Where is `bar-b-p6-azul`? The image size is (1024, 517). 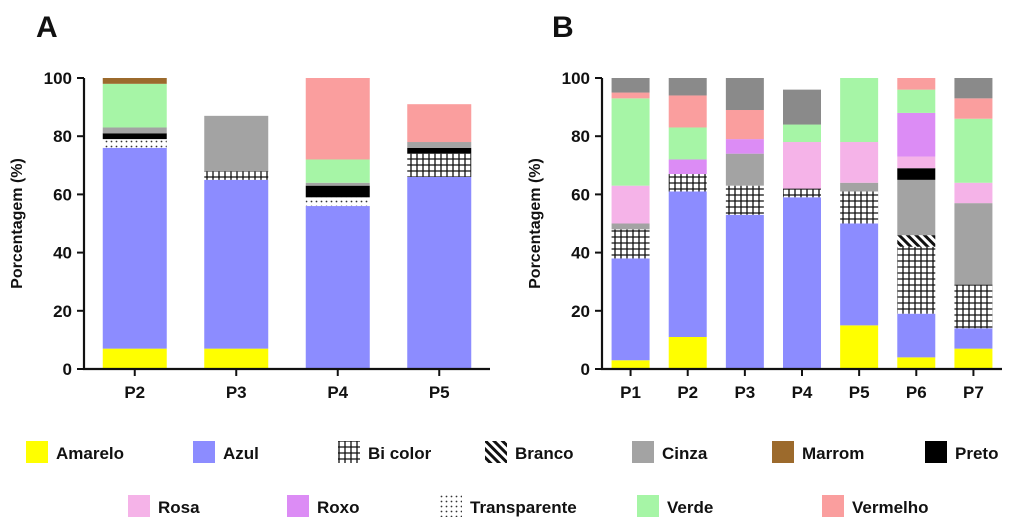
bar-b-p6-azul is located at coordinates (916, 335).